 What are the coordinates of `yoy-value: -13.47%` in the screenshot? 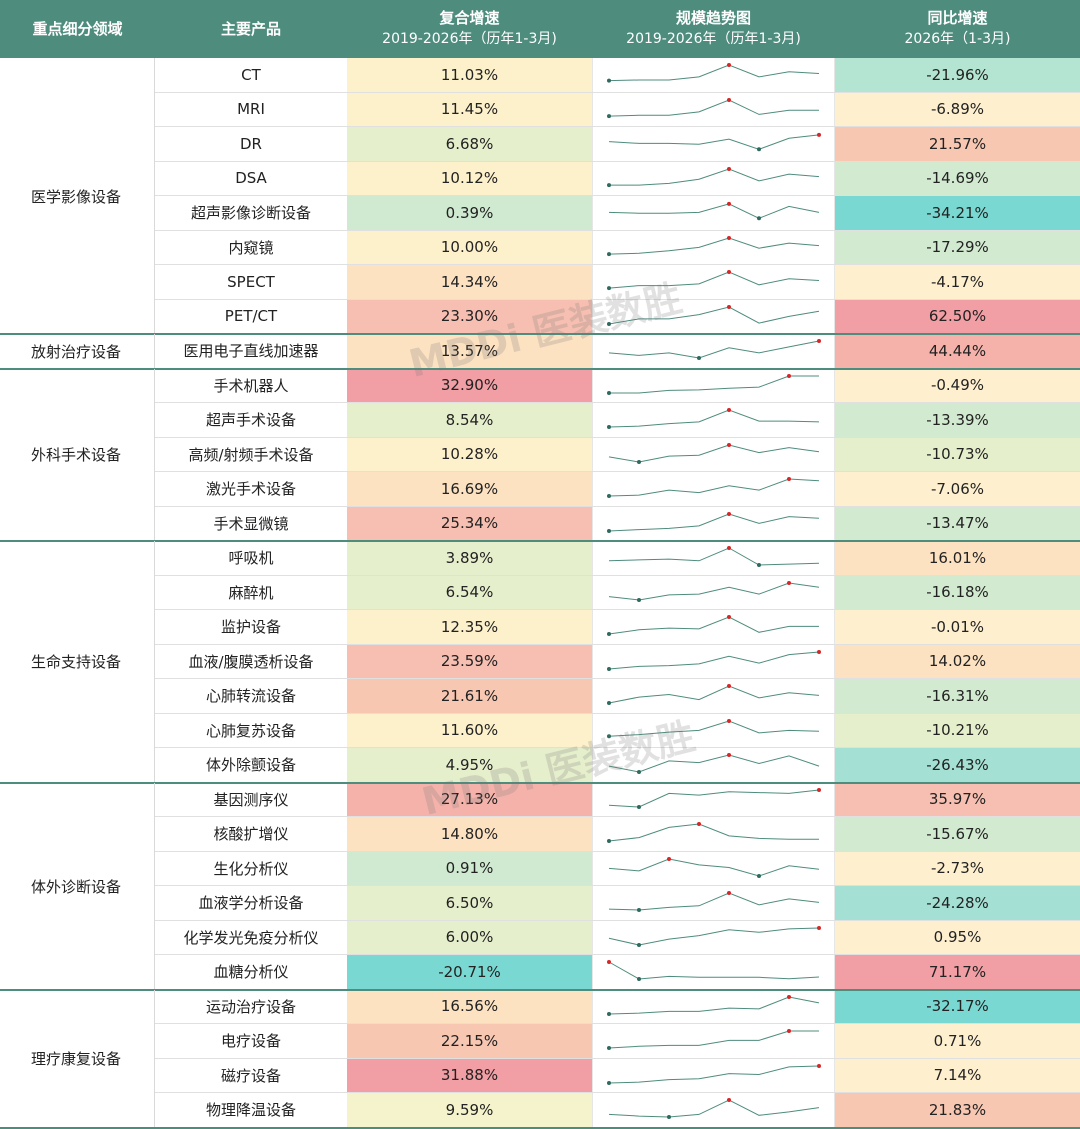 It's located at (957, 523).